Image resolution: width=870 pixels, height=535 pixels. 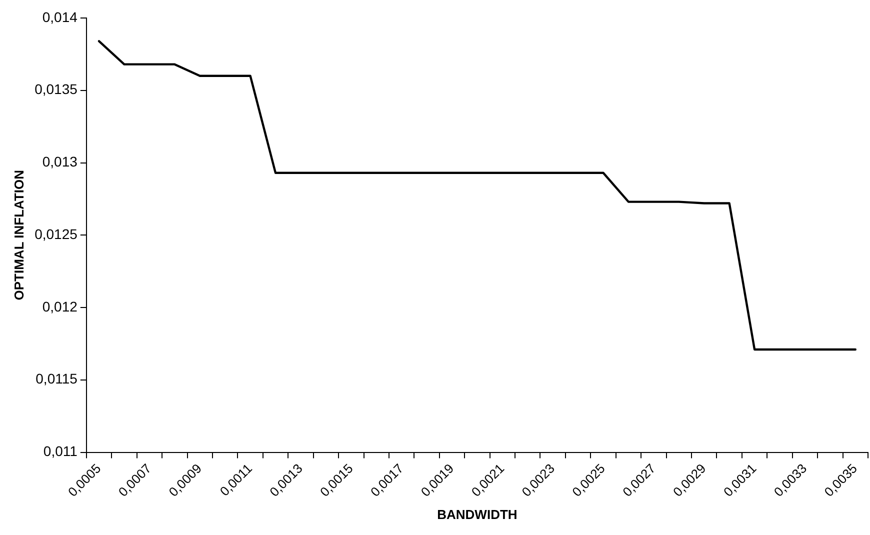 What do you see at coordinates (60, 16) in the screenshot?
I see `y-tick-label: 0,014` at bounding box center [60, 16].